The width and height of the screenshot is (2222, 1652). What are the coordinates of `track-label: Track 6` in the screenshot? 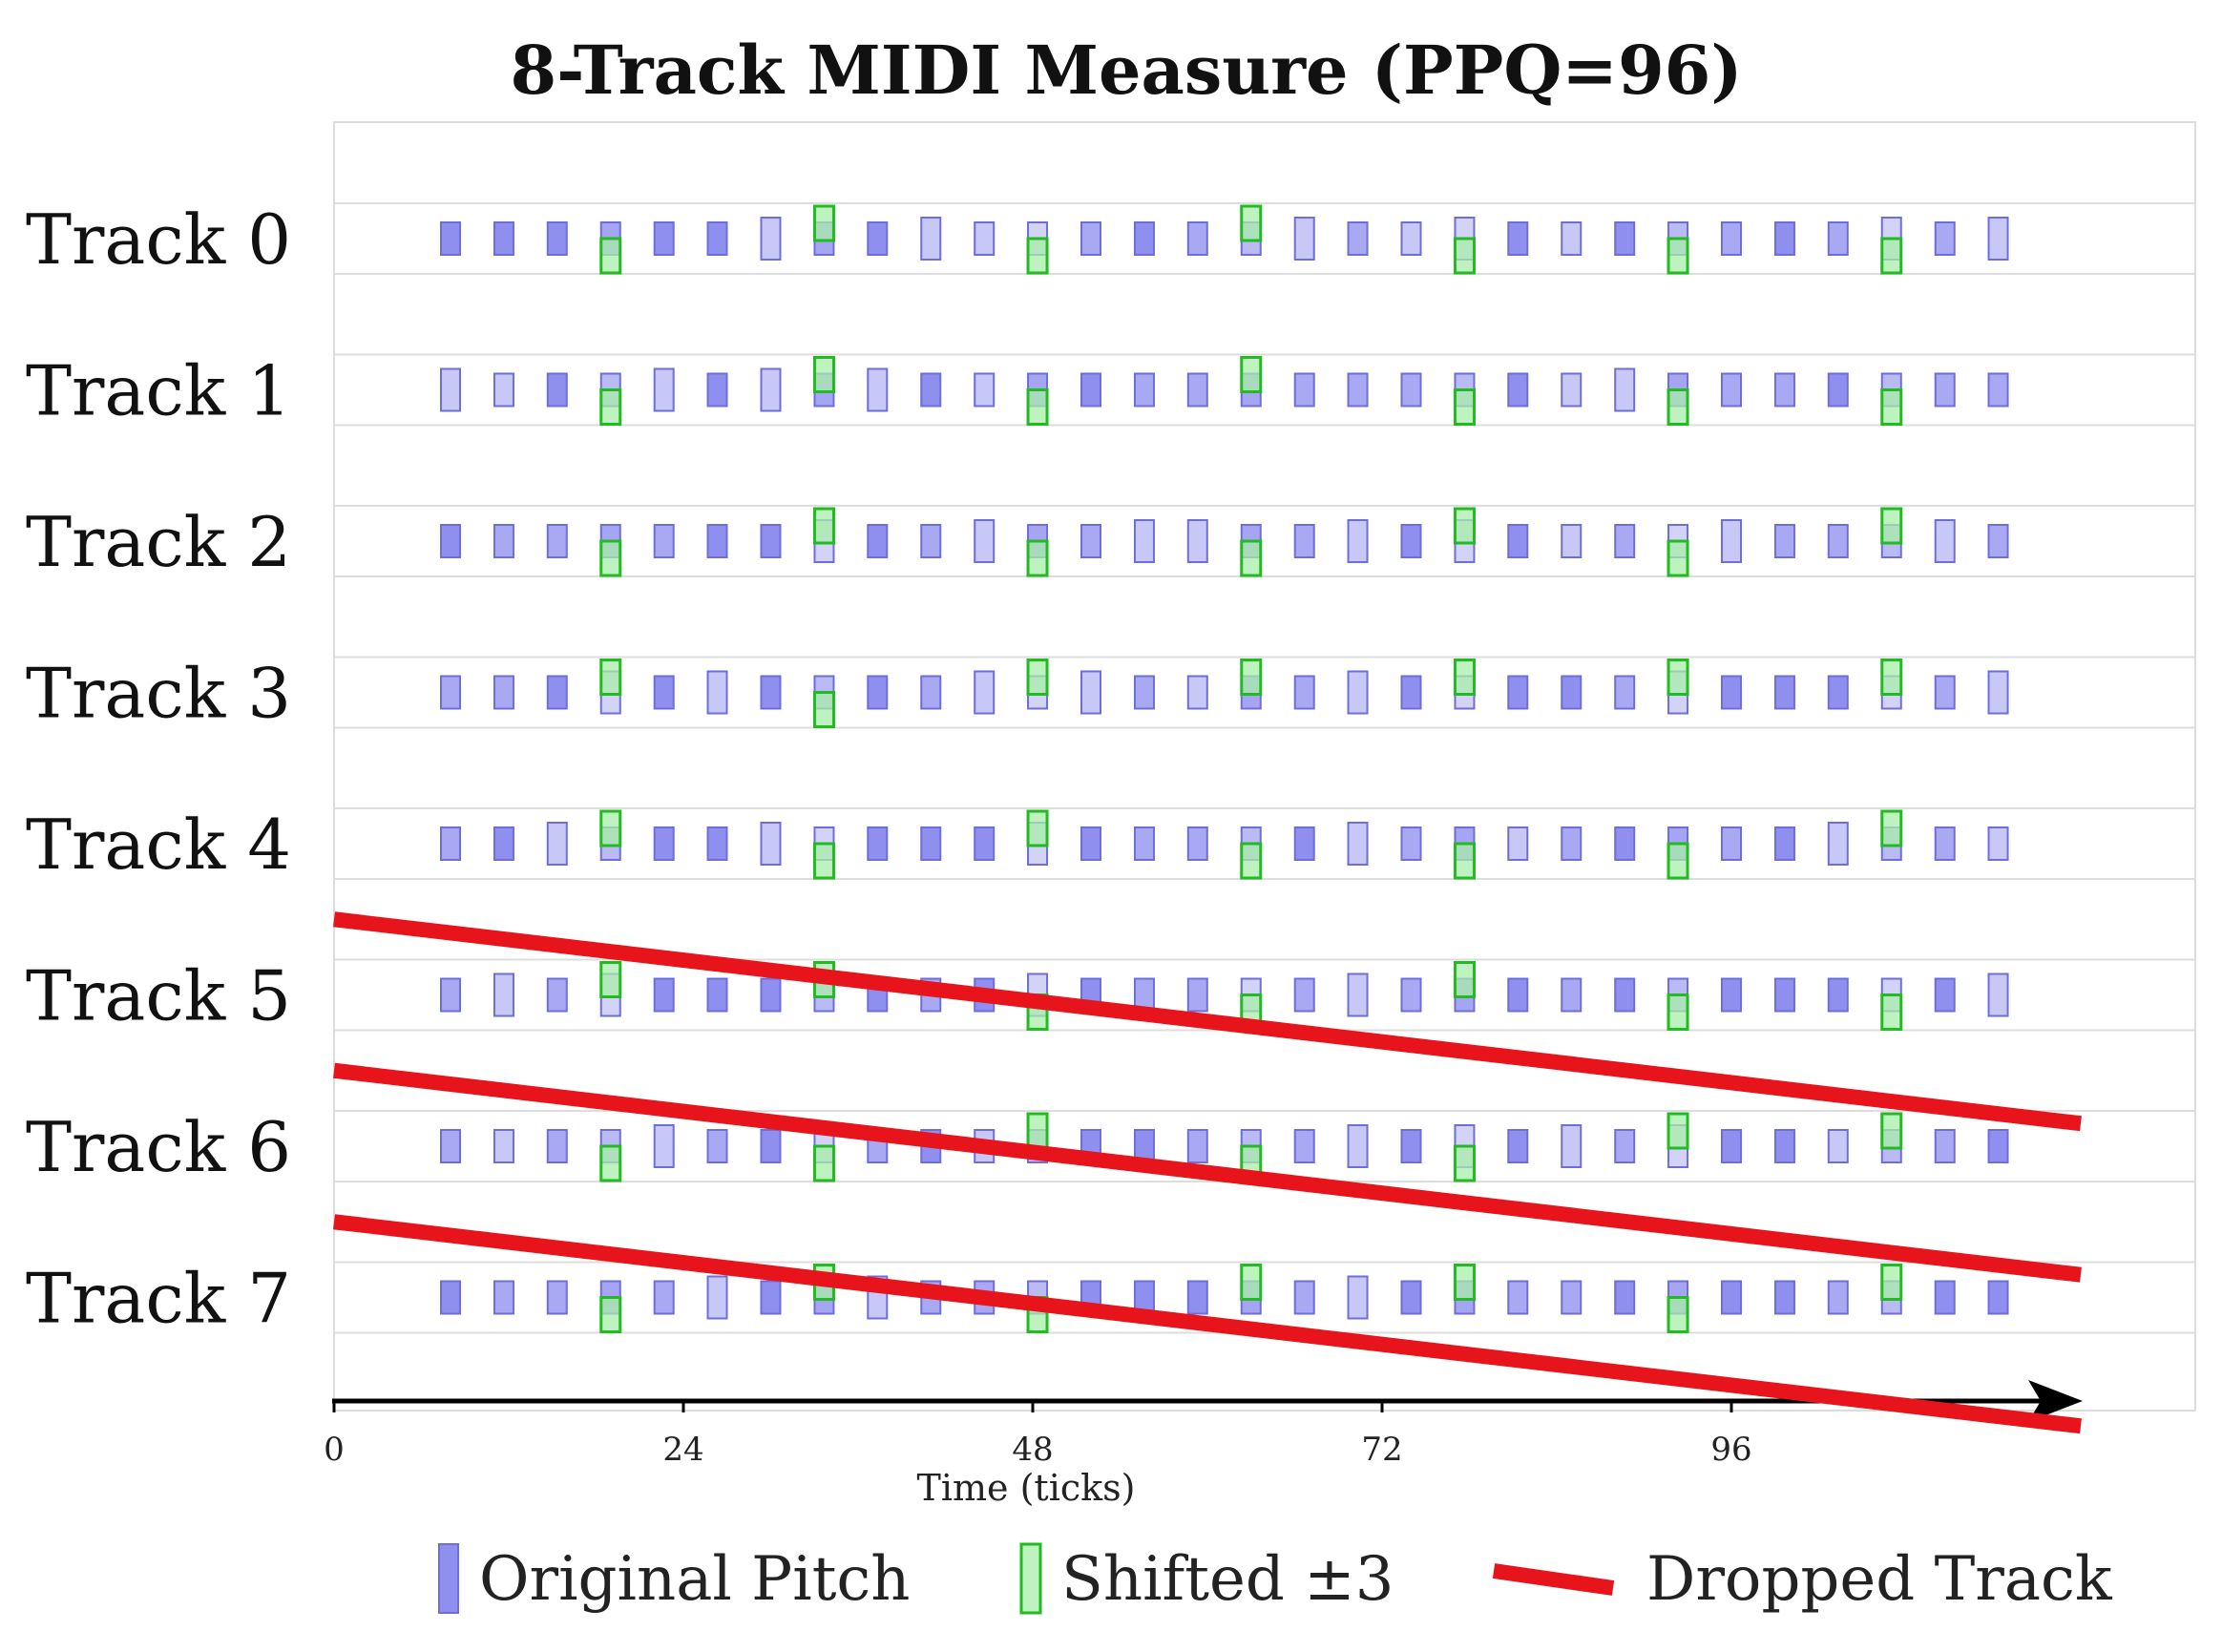 It's located at (159, 1147).